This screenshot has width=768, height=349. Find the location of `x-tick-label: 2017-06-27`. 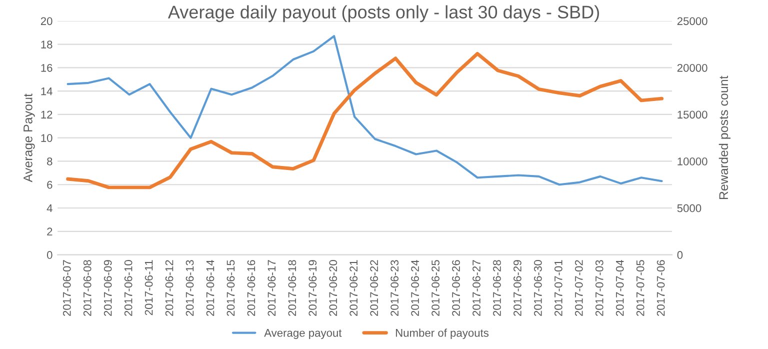

x-tick-label: 2017-06-27 is located at coordinates (476, 288).